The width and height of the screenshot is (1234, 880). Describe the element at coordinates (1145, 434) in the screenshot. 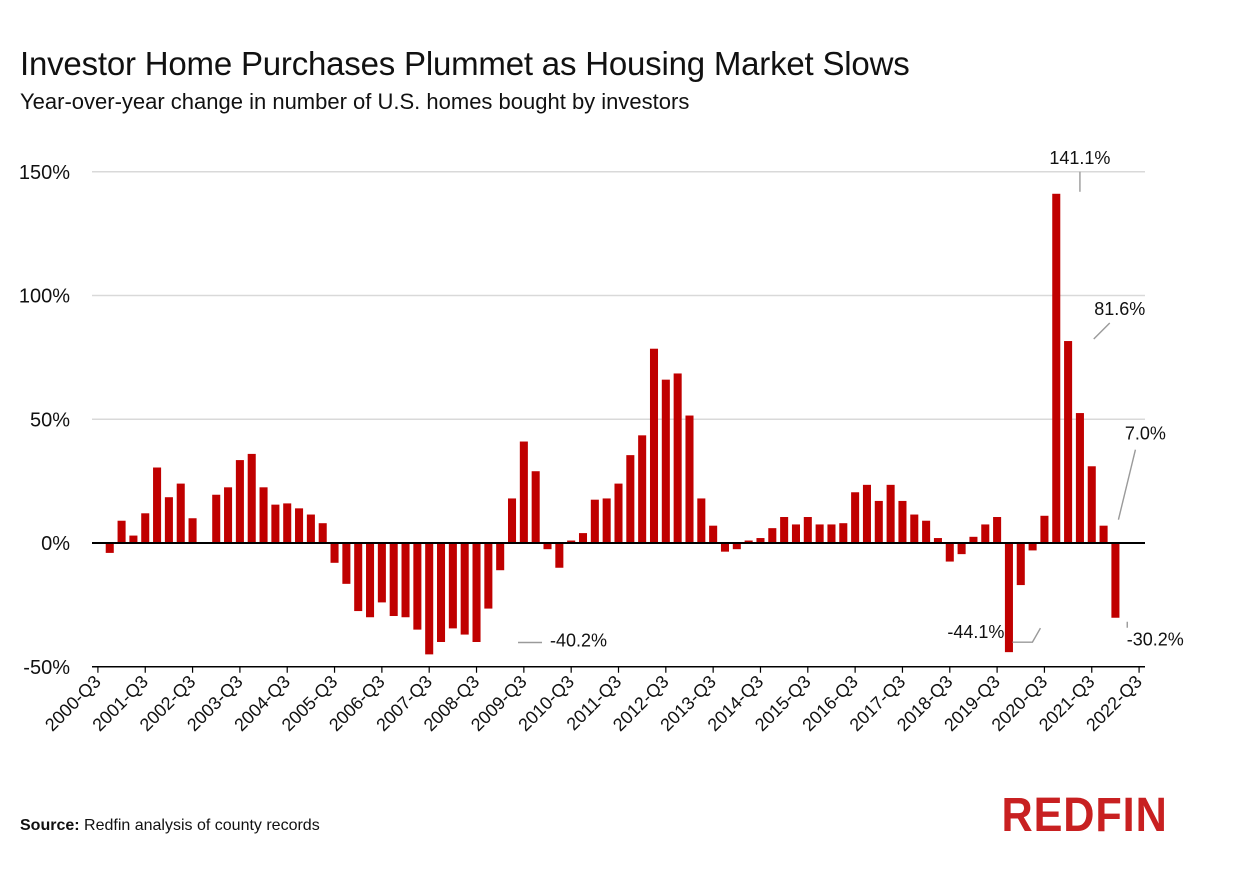

I see `data-label: 7.0%` at that location.